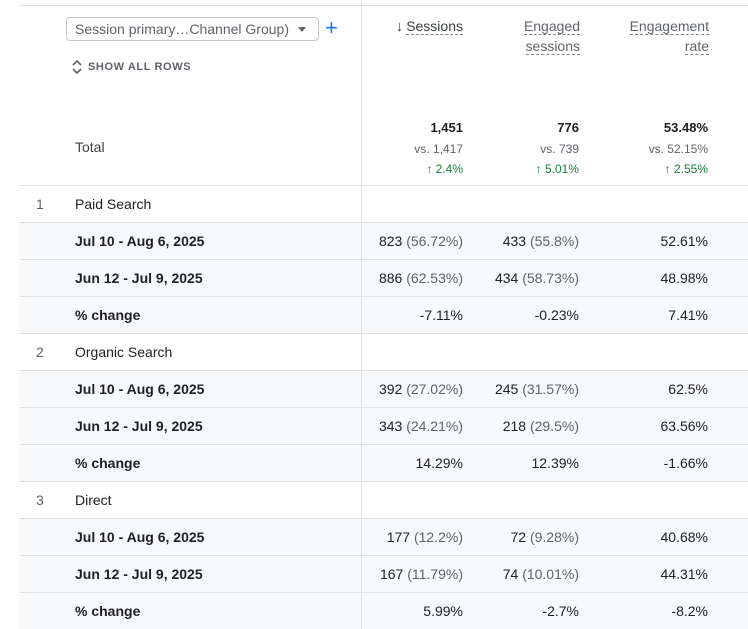 This screenshot has height=629, width=748. I want to click on column-header-line: Engaged, so click(551, 26).